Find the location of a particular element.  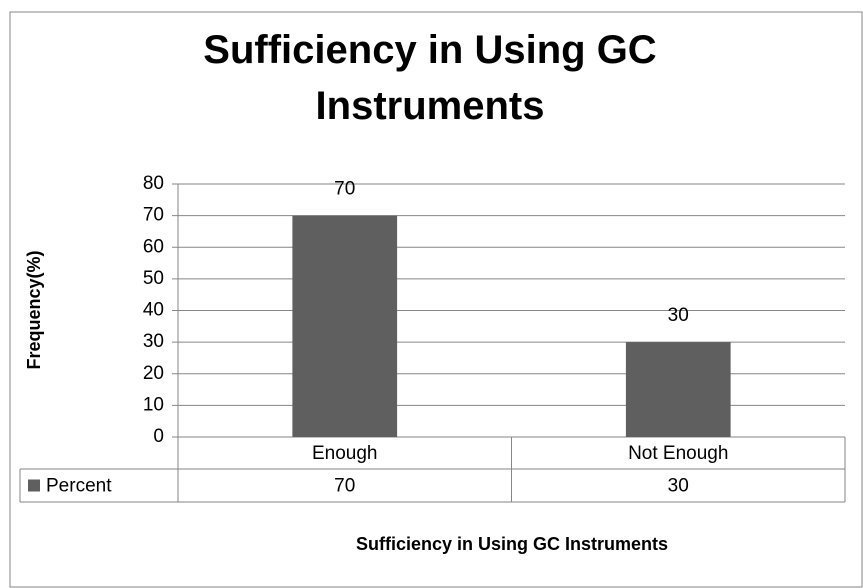

y-tick-label: 30 is located at coordinates (153, 341).